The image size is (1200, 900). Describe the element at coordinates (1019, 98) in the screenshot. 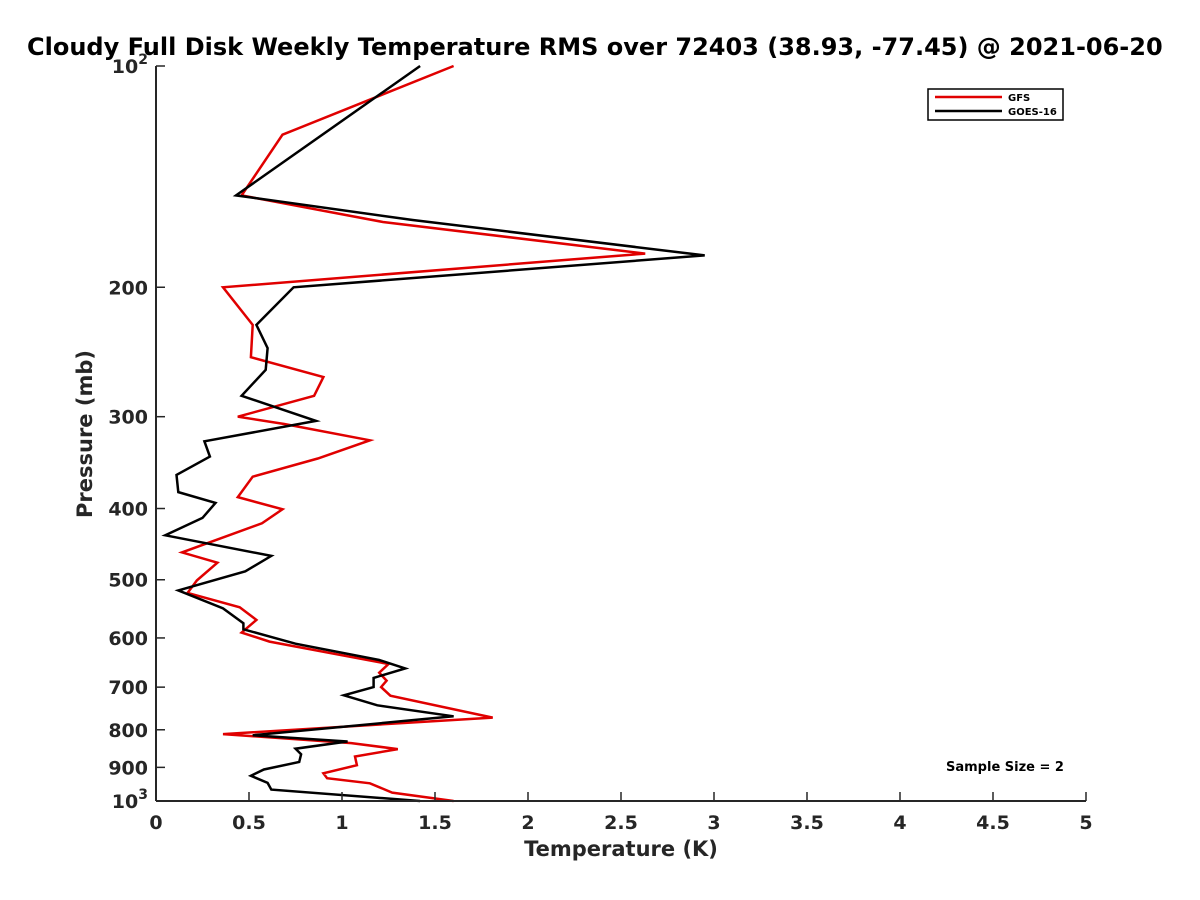

I see `legend-label-gfs: GFS` at that location.